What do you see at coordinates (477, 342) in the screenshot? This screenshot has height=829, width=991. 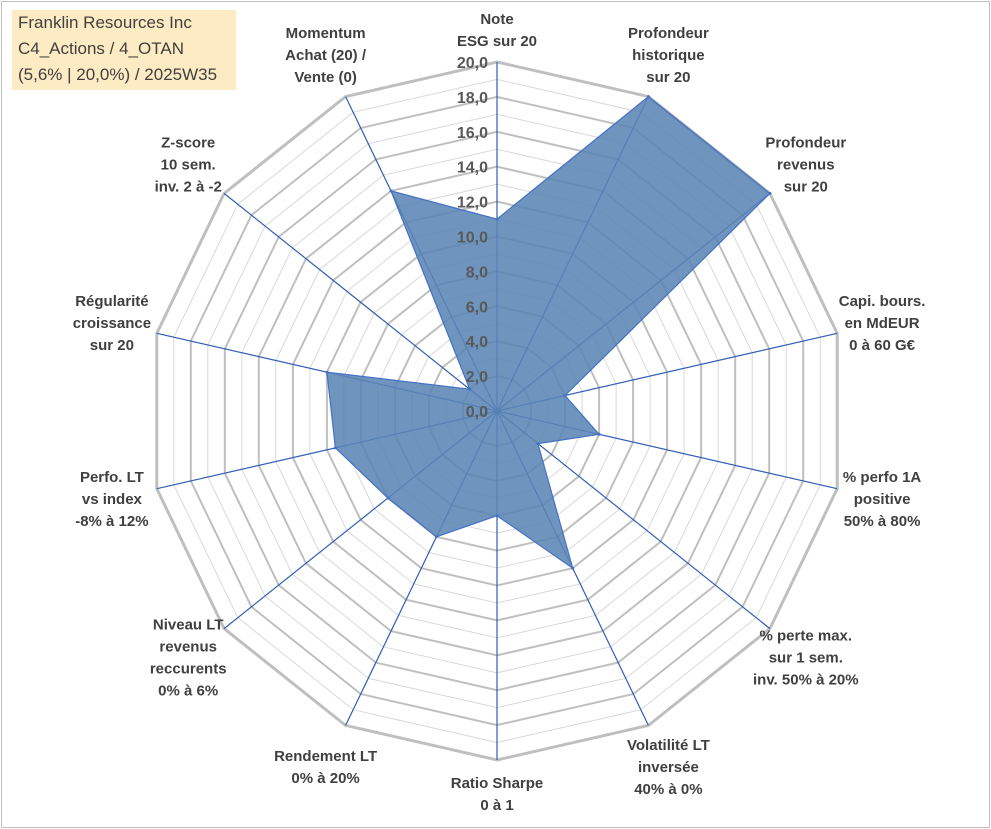 I see `tick-label: 4,0` at bounding box center [477, 342].